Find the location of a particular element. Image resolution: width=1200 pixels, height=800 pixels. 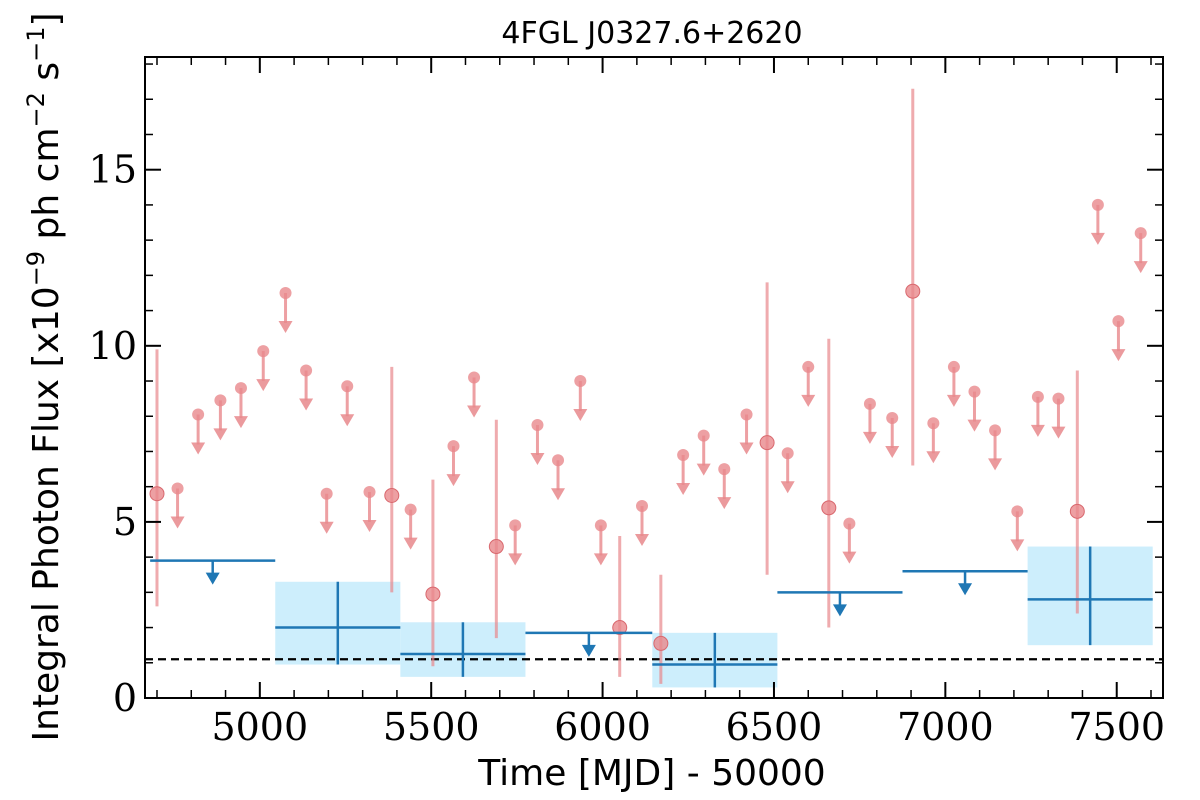

x-tick-label-3: 6500 is located at coordinates (774, 727).